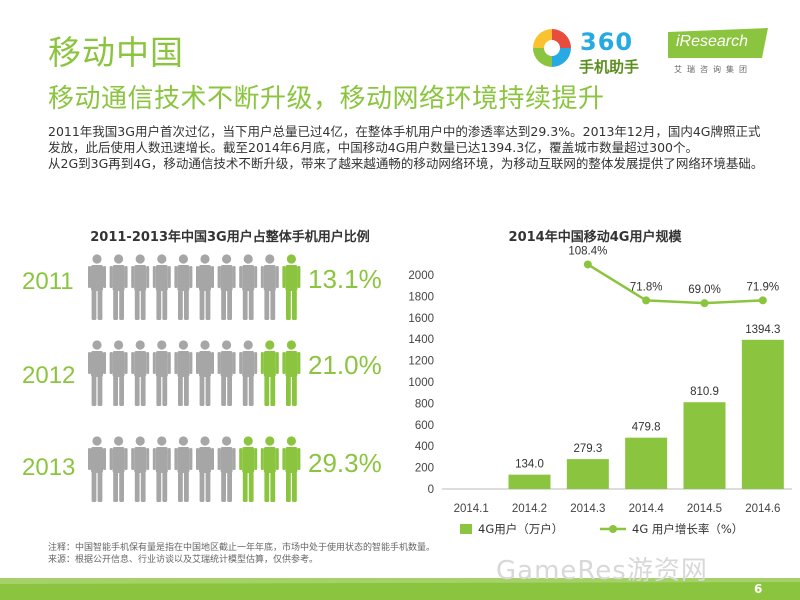 The width and height of the screenshot is (800, 600). Describe the element at coordinates (607, 42) in the screenshot. I see `logo-360-number: 360` at that location.